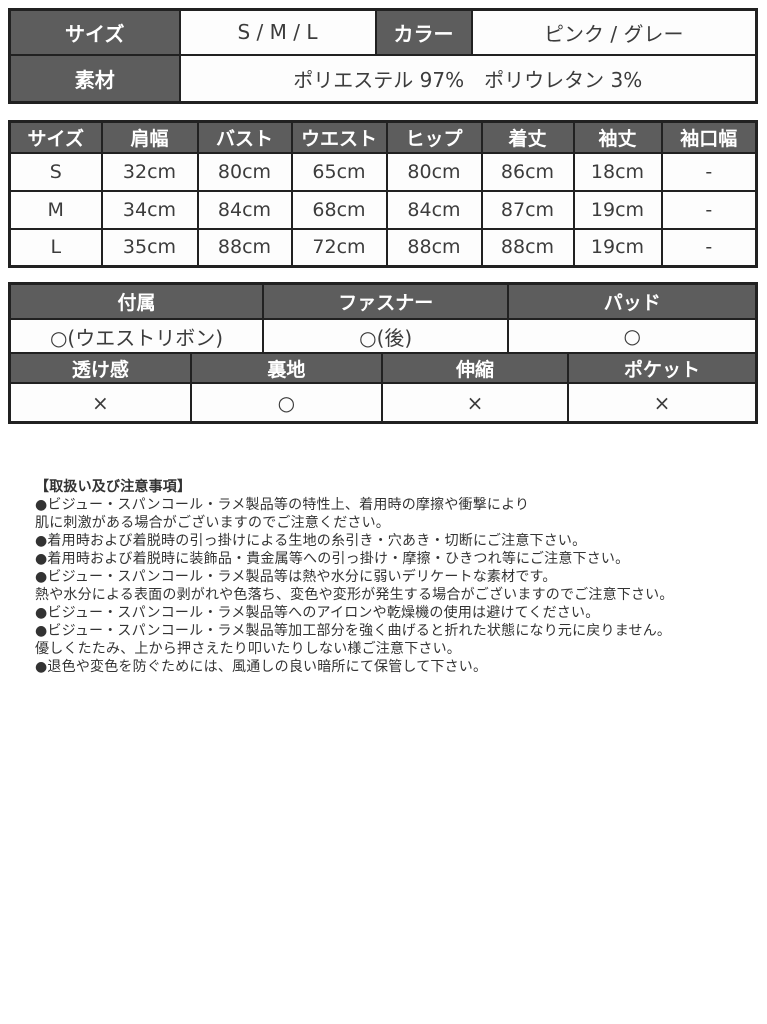 This screenshot has width=767, height=1024. I want to click on fastener-header: ファスナー, so click(386, 301).